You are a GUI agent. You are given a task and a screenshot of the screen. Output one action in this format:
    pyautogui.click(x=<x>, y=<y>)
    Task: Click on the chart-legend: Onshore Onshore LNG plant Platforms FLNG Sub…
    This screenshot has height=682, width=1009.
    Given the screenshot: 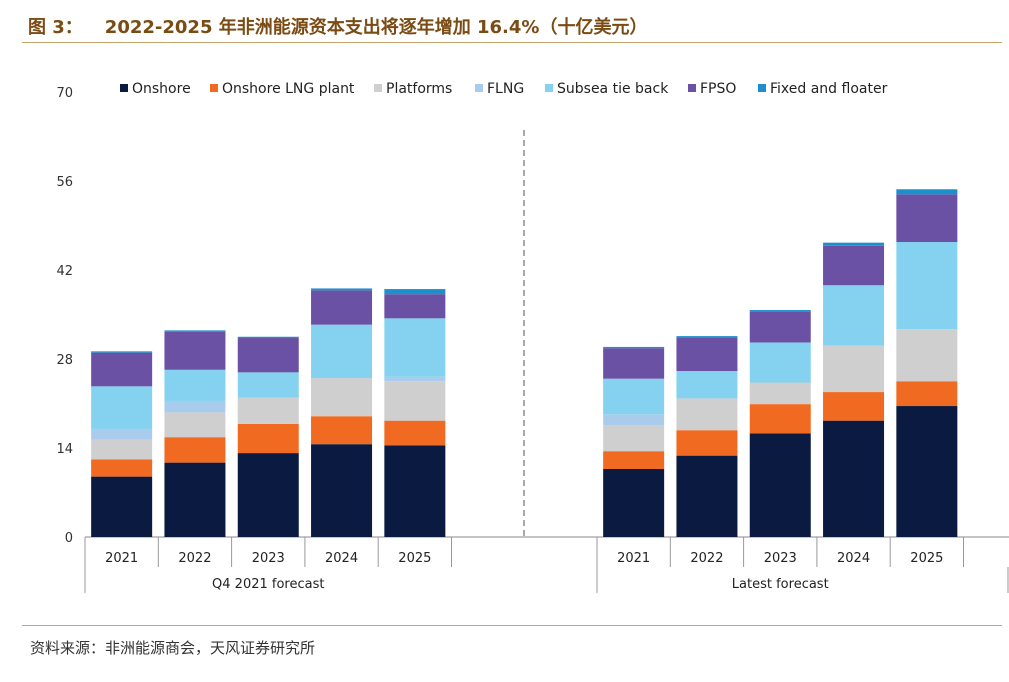 What is the action you would take?
    pyautogui.click(x=504, y=89)
    